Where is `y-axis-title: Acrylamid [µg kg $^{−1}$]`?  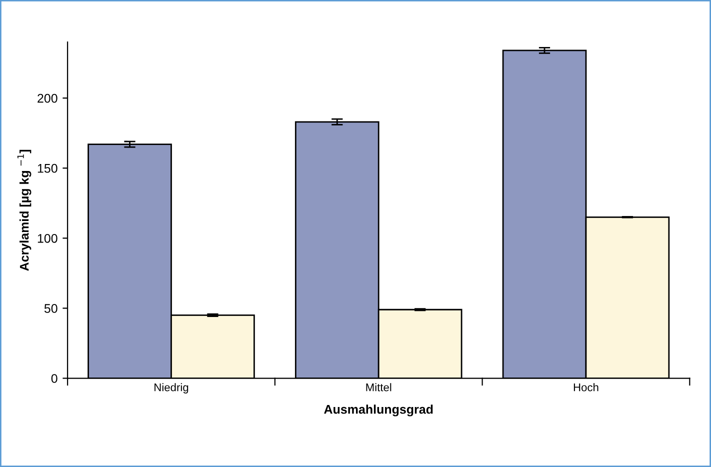
y-axis-title: Acrylamid [µg kg $^{−1}$] is located at coordinates (24, 210).